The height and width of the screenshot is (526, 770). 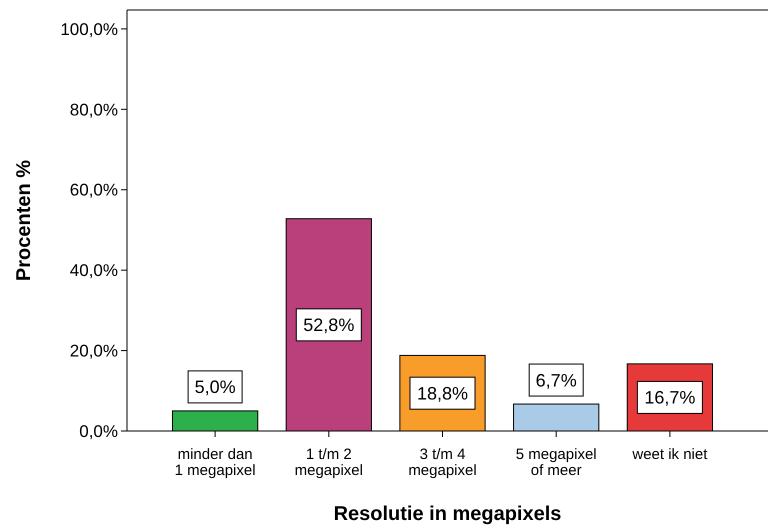 I want to click on data-label: 6,7%, so click(x=556, y=380).